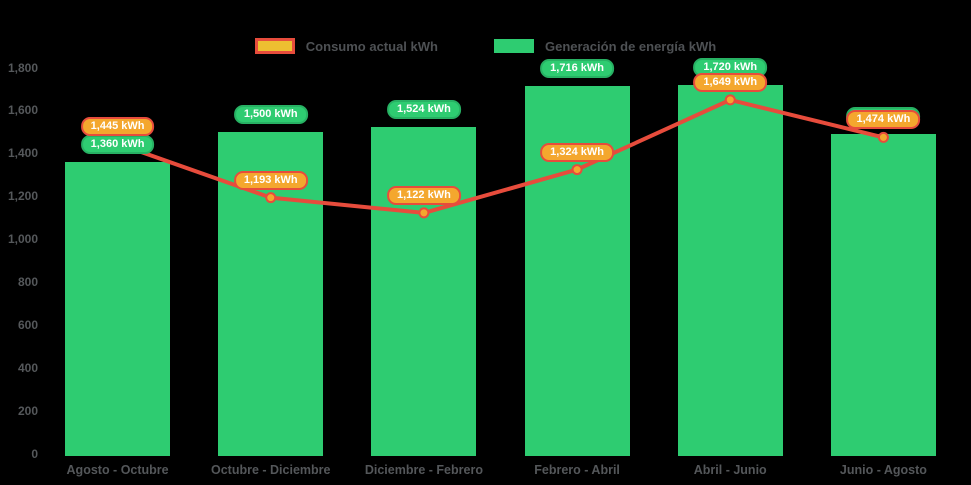  What do you see at coordinates (27, 324) in the screenshot?
I see `y-tick-label: 600` at bounding box center [27, 324].